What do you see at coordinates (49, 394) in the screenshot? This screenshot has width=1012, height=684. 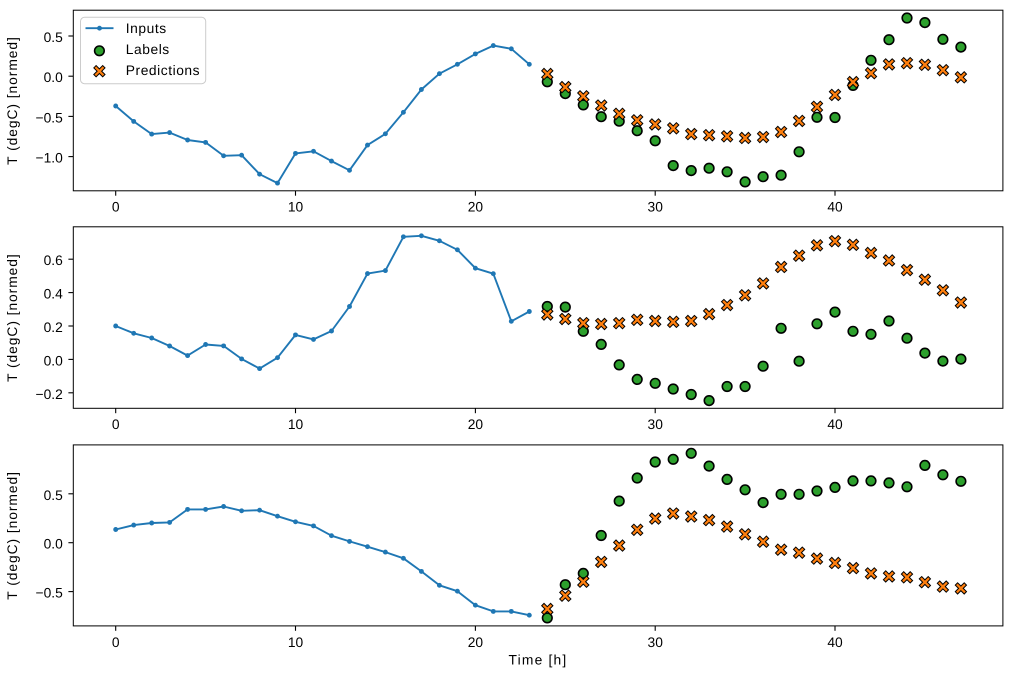 I see `svg-text: −0.2` at bounding box center [49, 394].